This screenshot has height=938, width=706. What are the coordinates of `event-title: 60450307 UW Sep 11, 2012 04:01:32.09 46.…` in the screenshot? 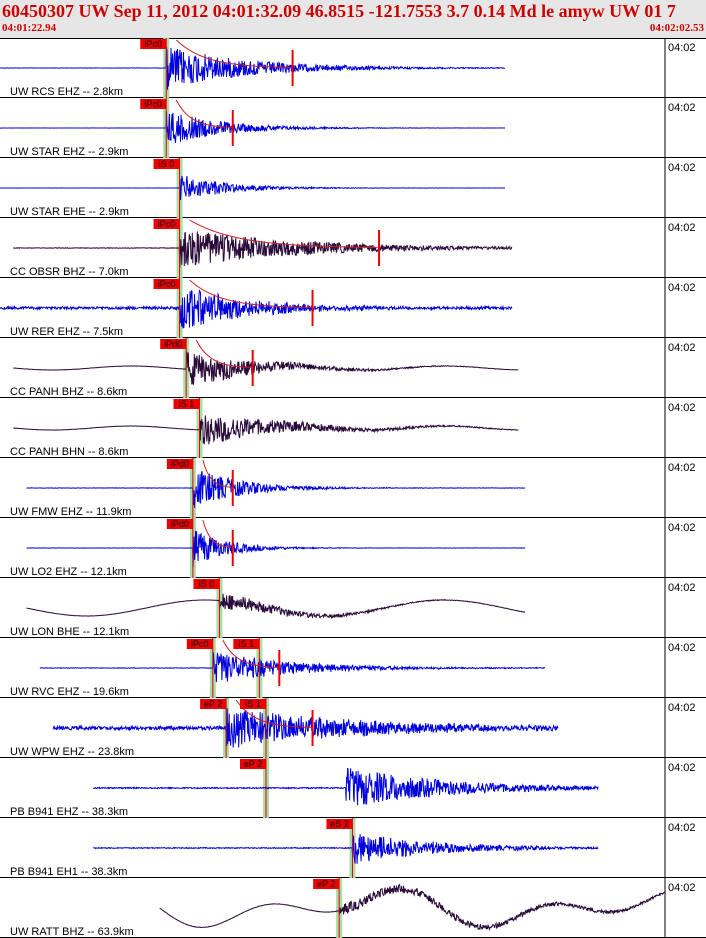 It's located at (339, 11).